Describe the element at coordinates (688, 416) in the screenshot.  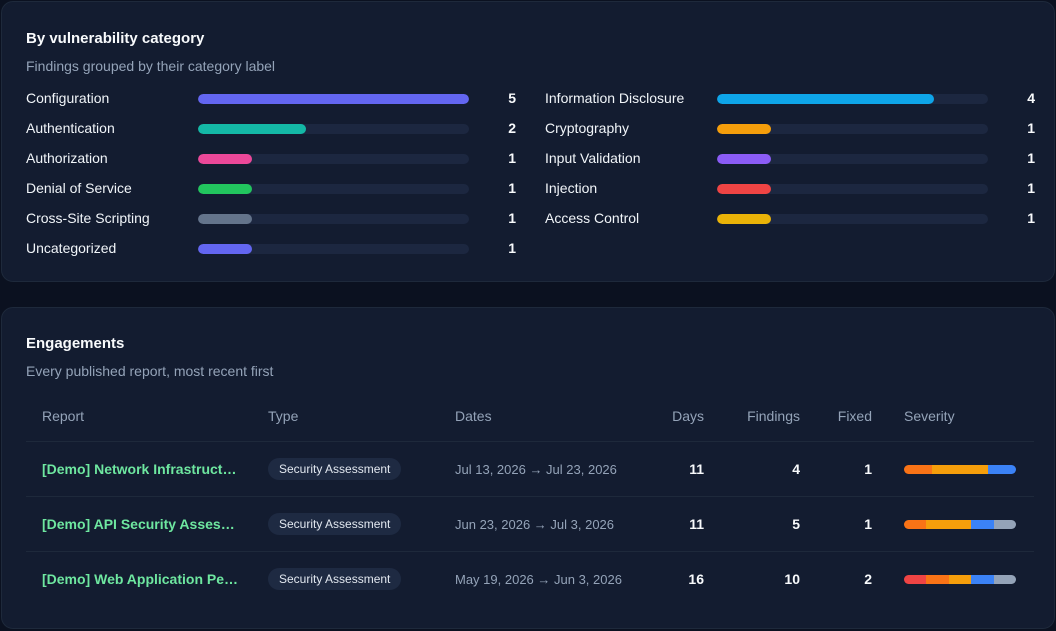
I see `column-header-days: Days` at that location.